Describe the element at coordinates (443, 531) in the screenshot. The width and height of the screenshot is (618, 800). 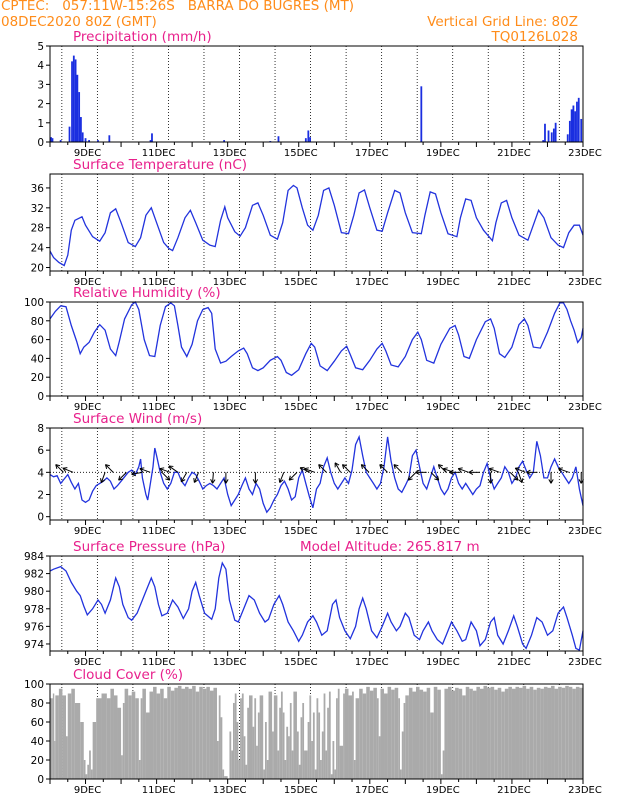
I see `wind-xtick-label: 19DEC` at that location.